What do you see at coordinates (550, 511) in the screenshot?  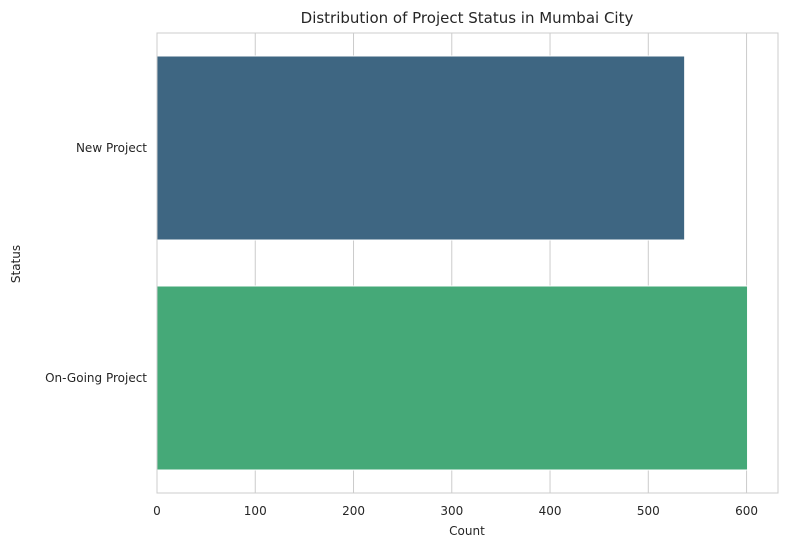 I see `x-tick-label-400: 400` at bounding box center [550, 511].